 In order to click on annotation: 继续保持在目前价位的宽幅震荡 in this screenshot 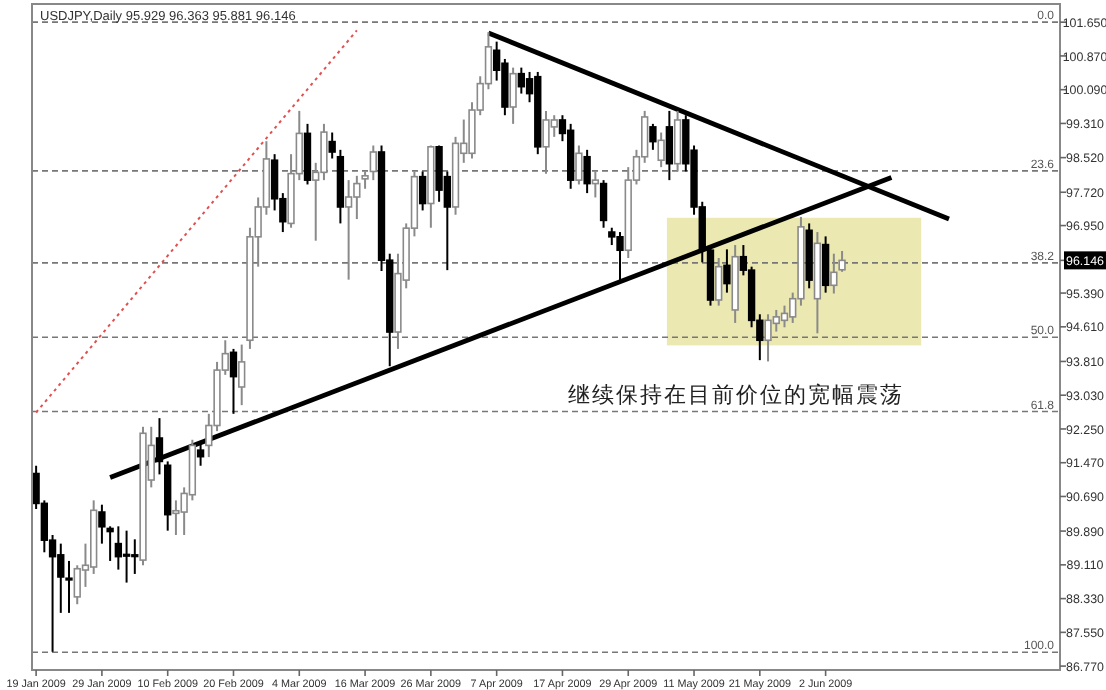, I will do `click(736, 395)`.